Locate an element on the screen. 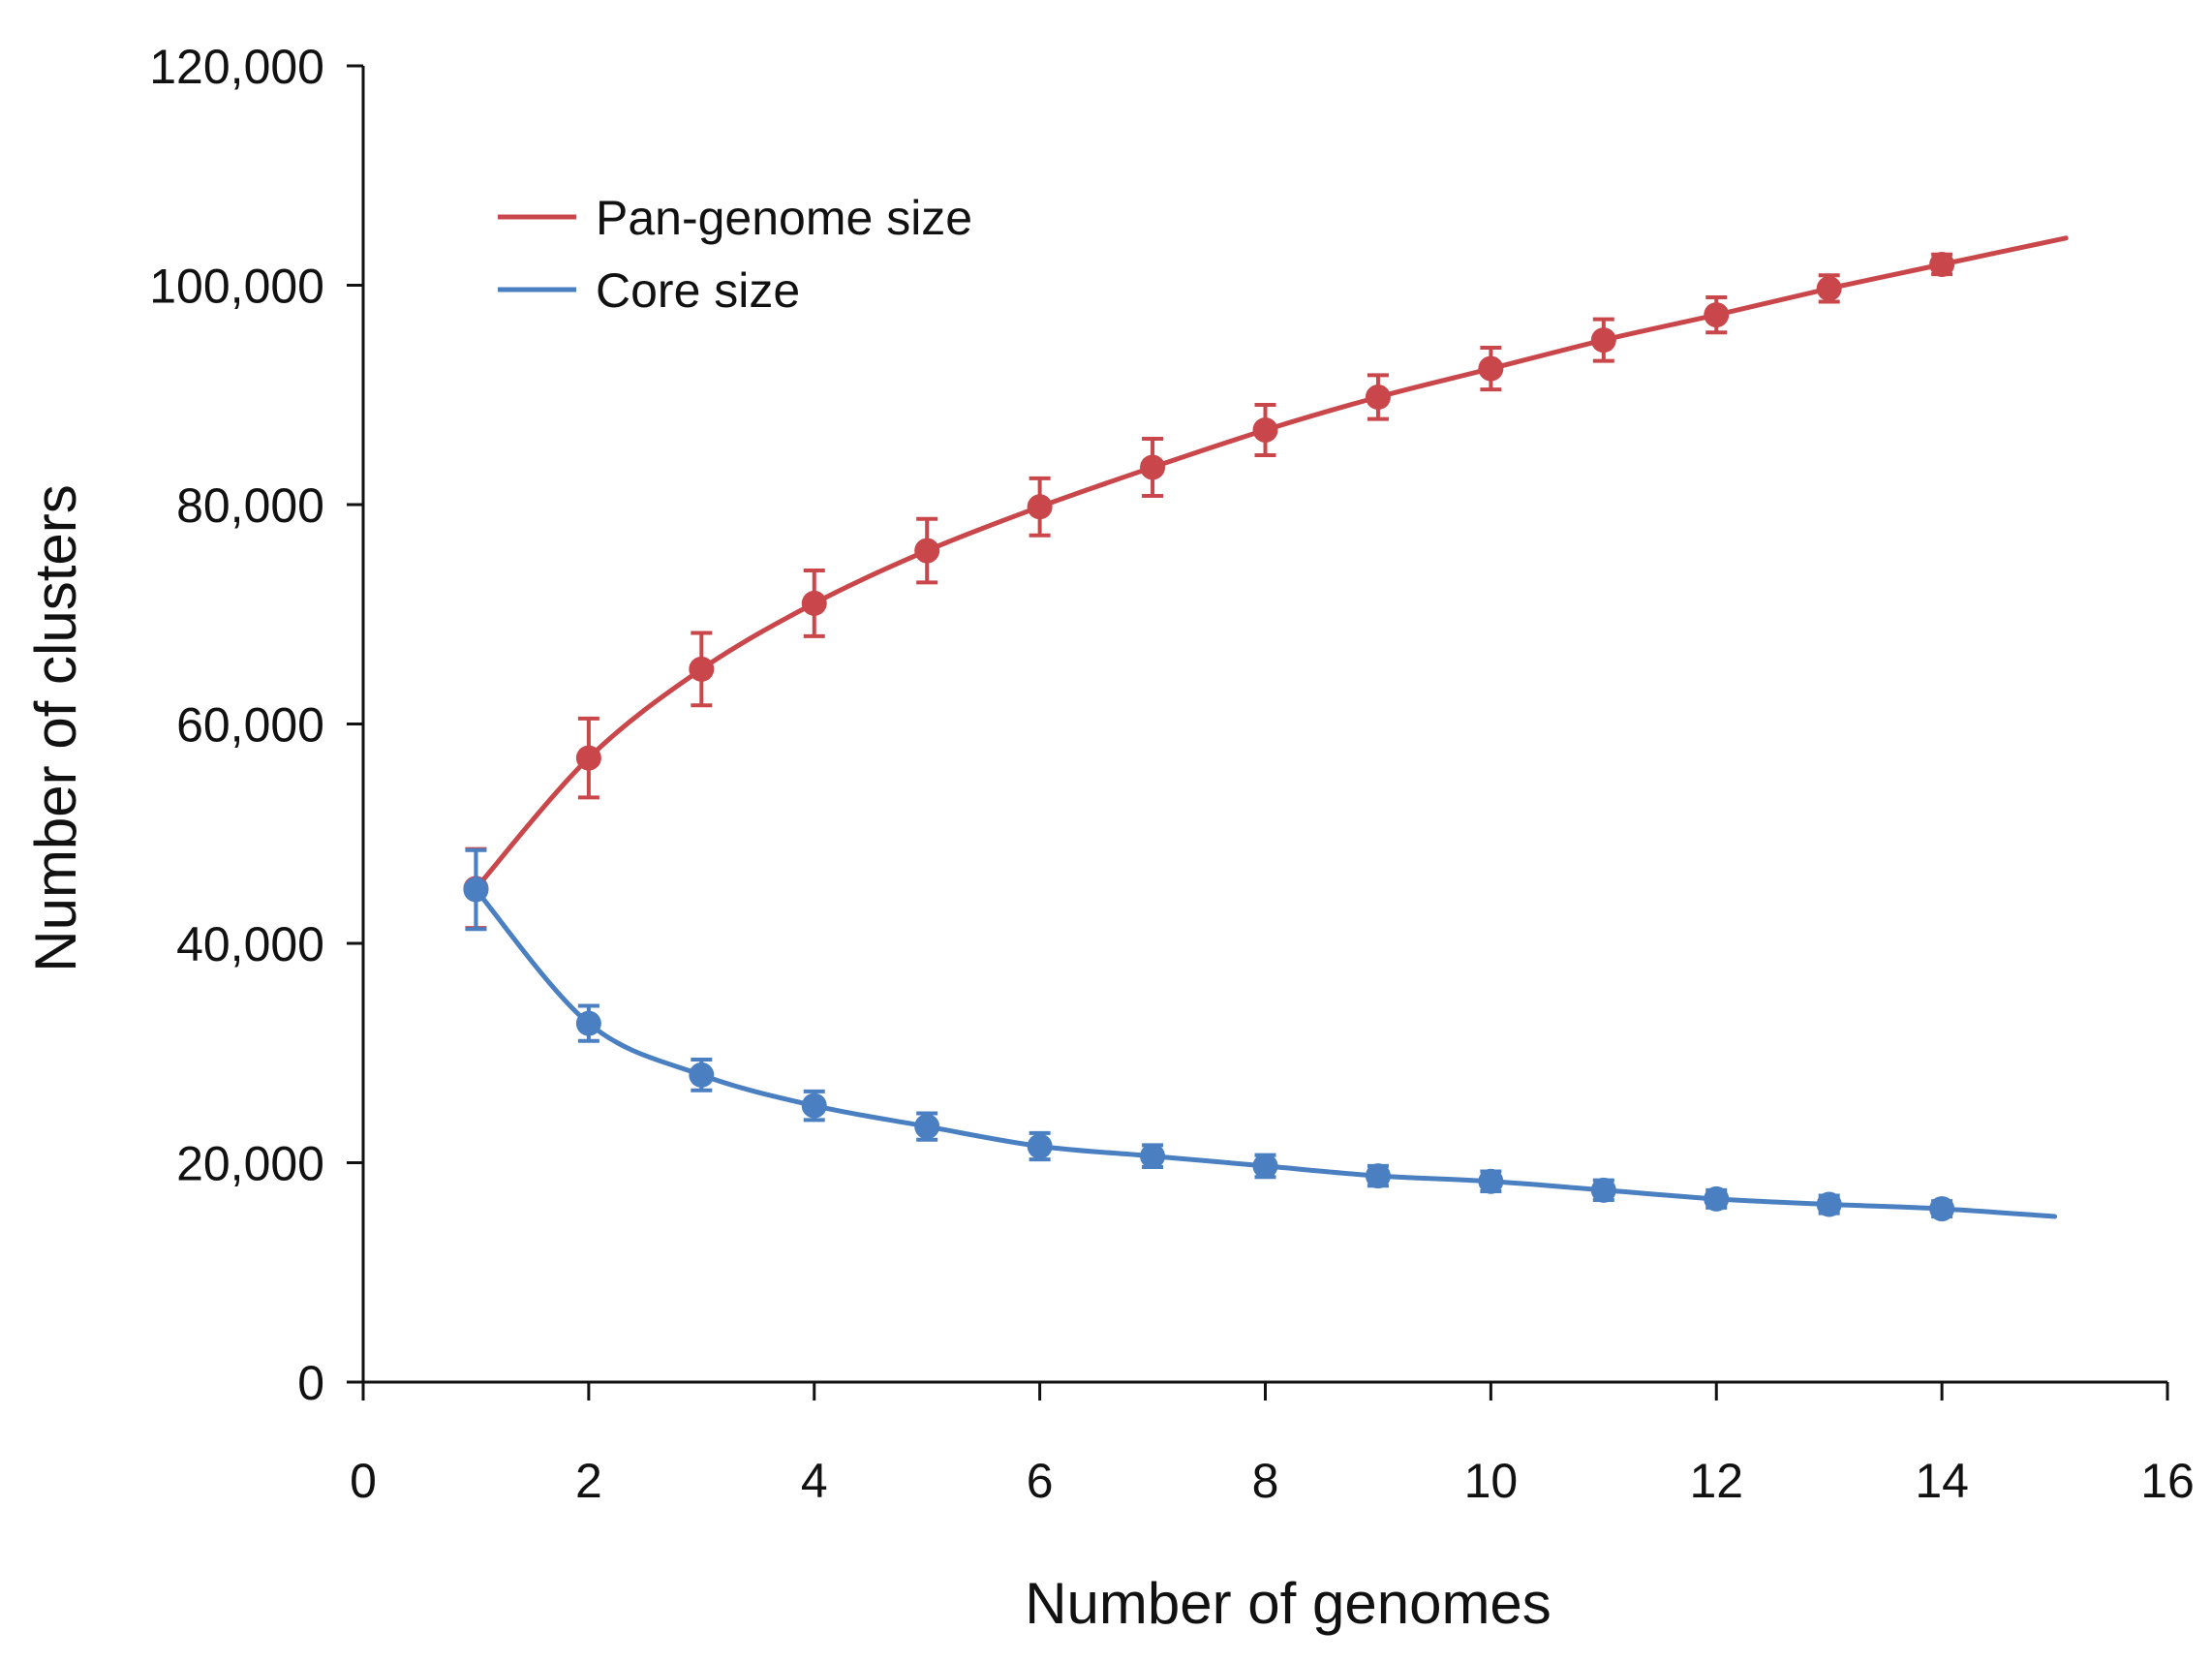 This screenshot has height=1662, width=2212. y-tick-label: 20,000 is located at coordinates (250, 1164).